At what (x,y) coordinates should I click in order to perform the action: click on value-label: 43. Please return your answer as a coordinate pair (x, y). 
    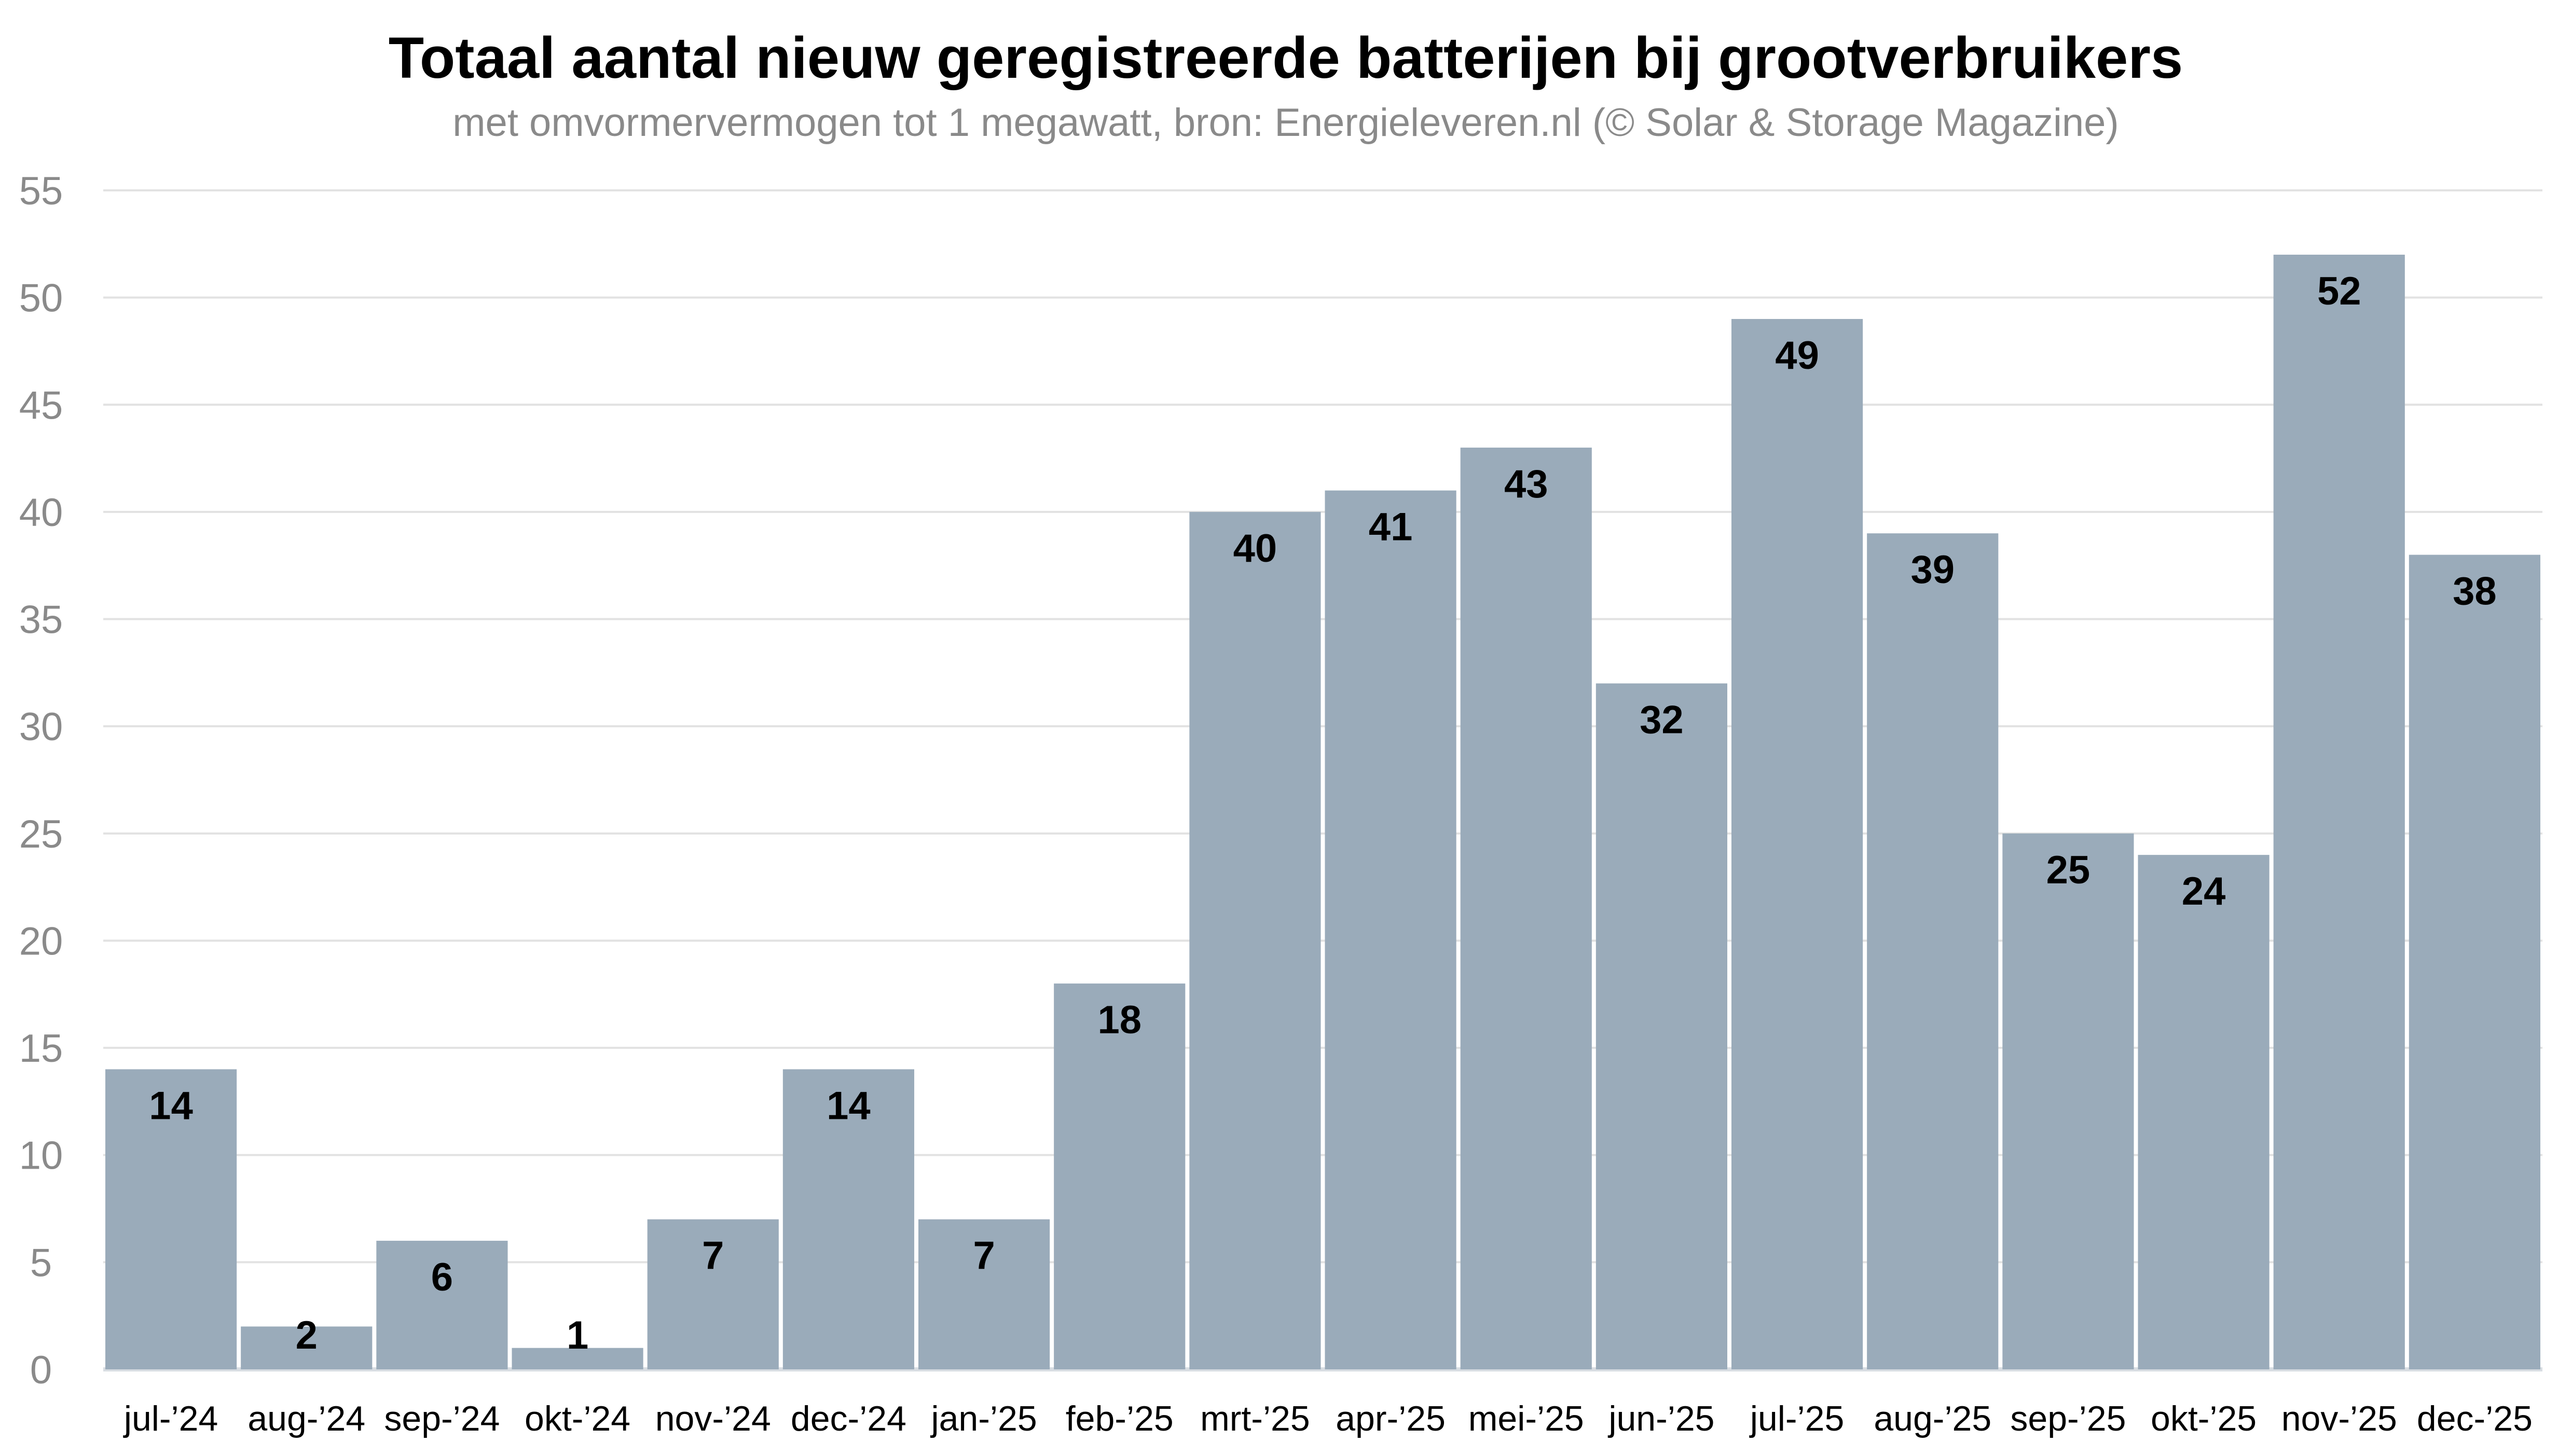
    Looking at the image, I should click on (1526, 484).